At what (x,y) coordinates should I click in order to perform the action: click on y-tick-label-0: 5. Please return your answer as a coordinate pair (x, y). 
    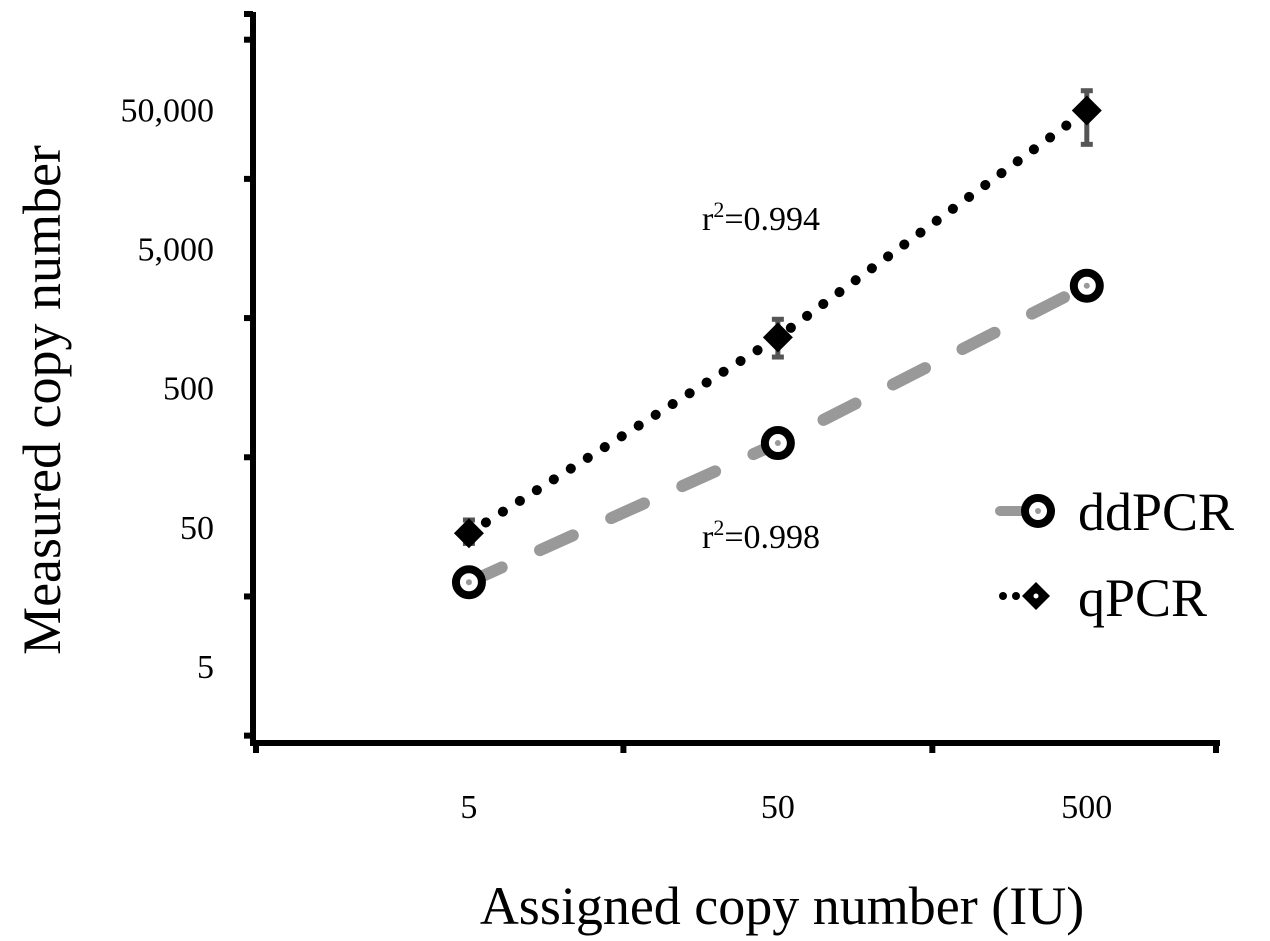
    Looking at the image, I should click on (205, 667).